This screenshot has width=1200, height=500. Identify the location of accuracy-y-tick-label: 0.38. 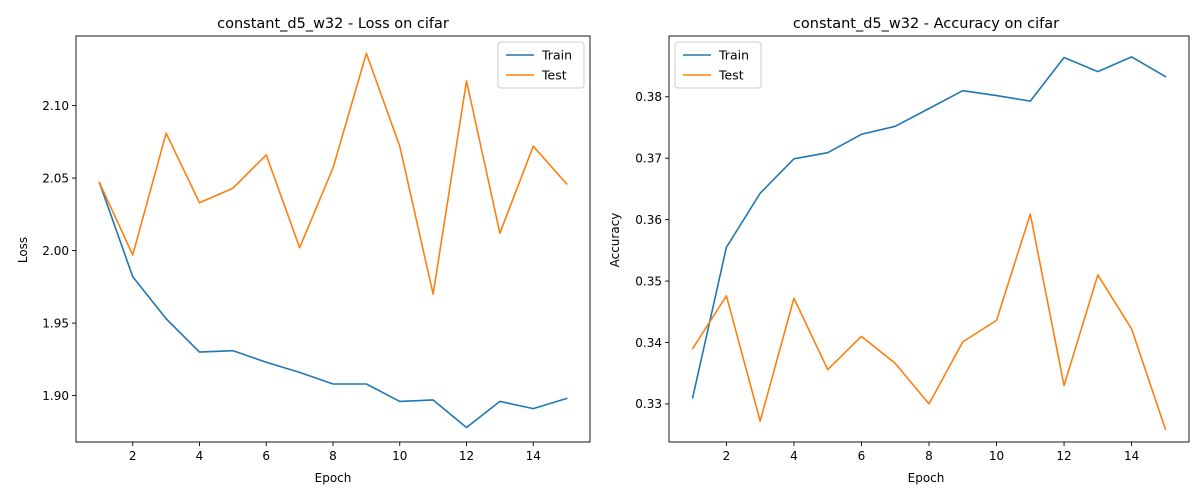
(648, 97).